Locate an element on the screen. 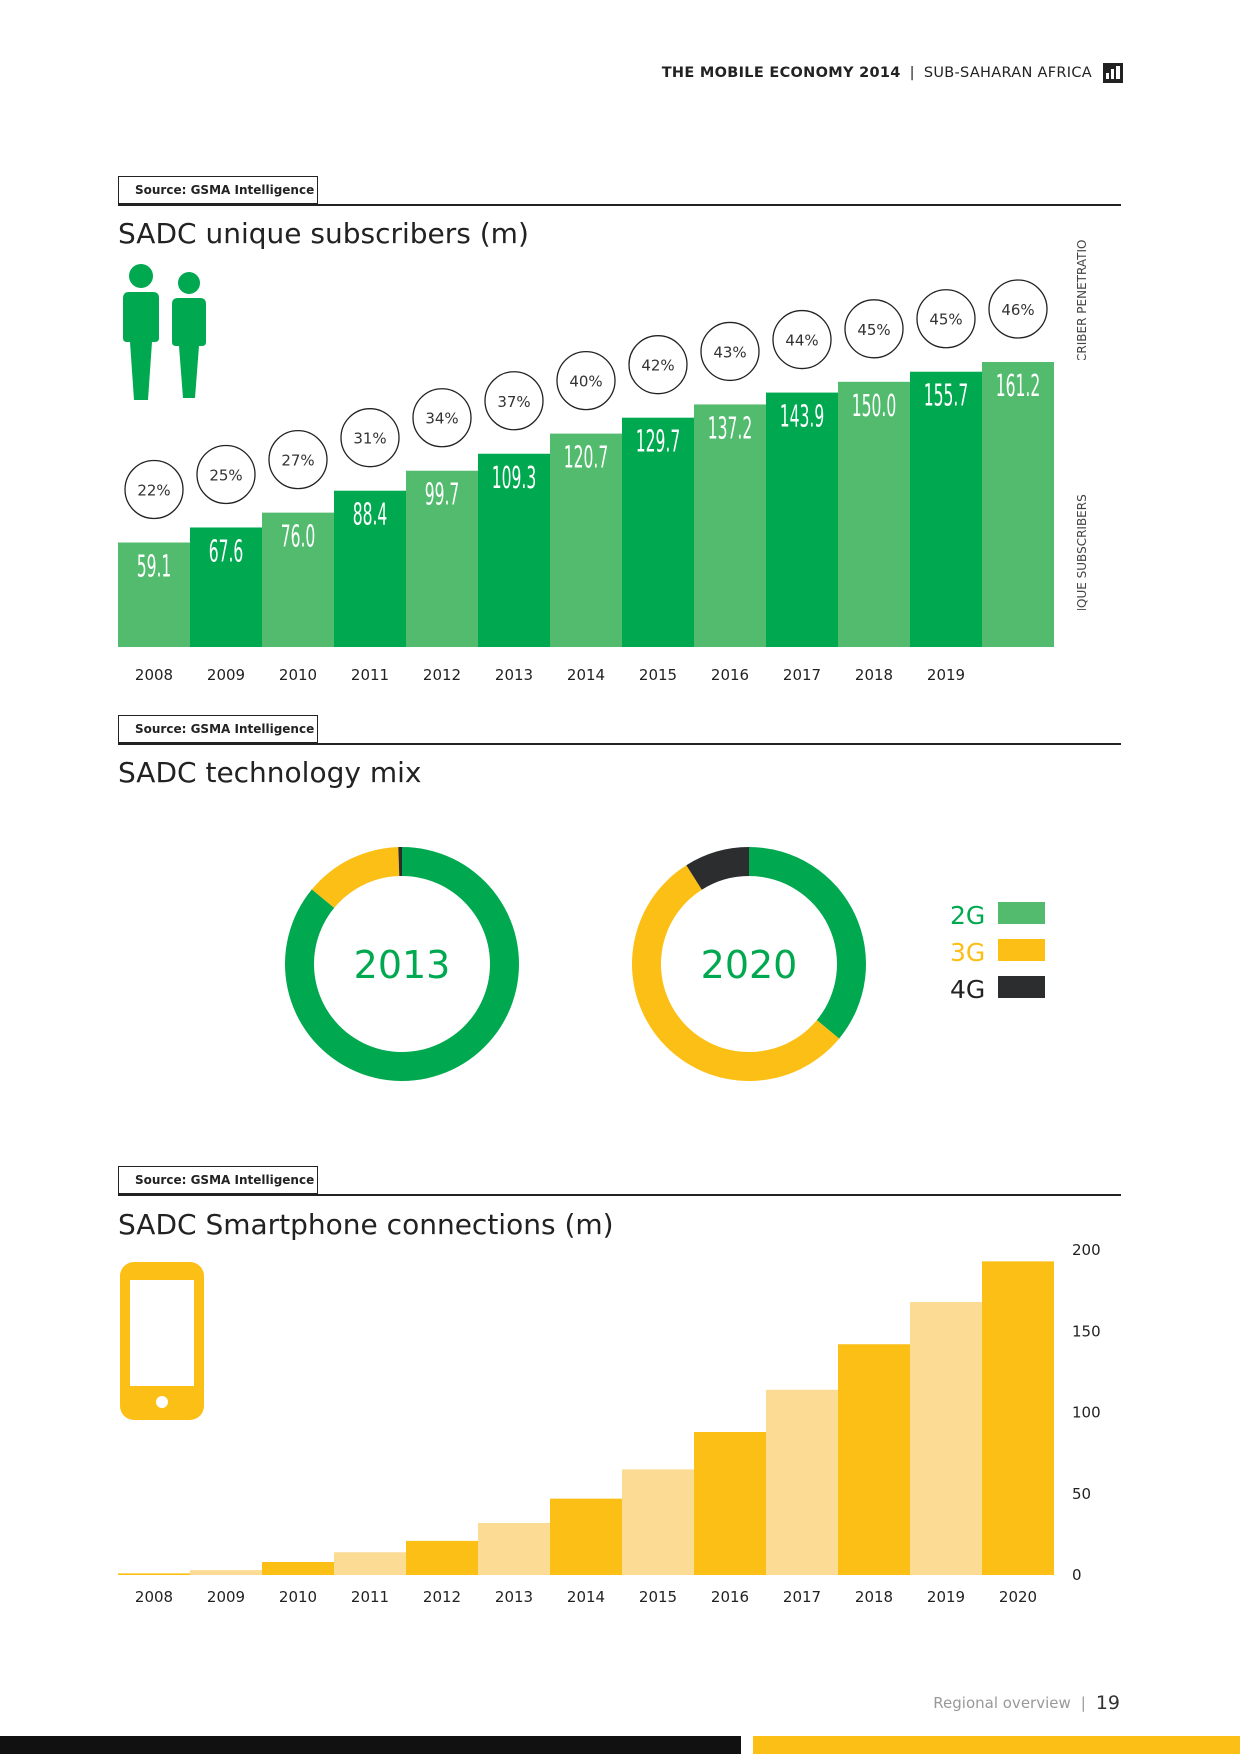 The height and width of the screenshot is (1754, 1240). y-tick-label: 0 is located at coordinates (1077, 1575).